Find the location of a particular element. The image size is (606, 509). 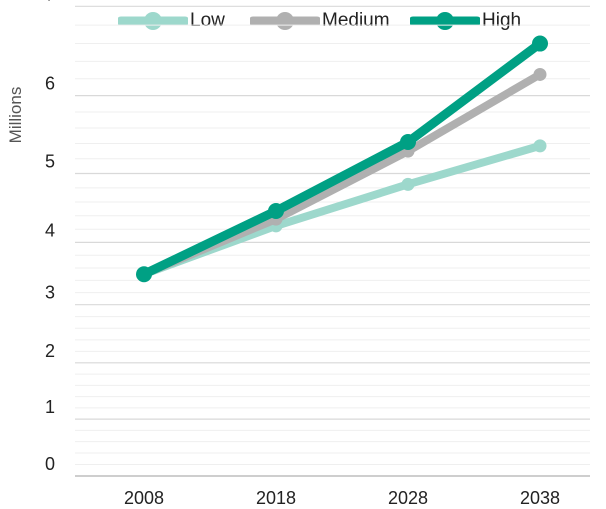

x-tick-label: 2018 is located at coordinates (276, 498).